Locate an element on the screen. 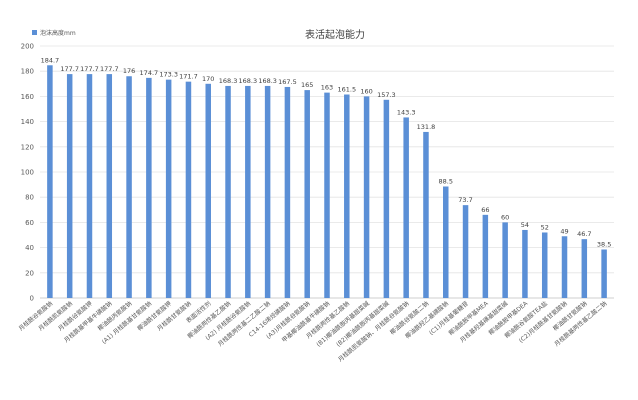 The height and width of the screenshot is (400, 638). y-tick-label: 120 is located at coordinates (27, 147).